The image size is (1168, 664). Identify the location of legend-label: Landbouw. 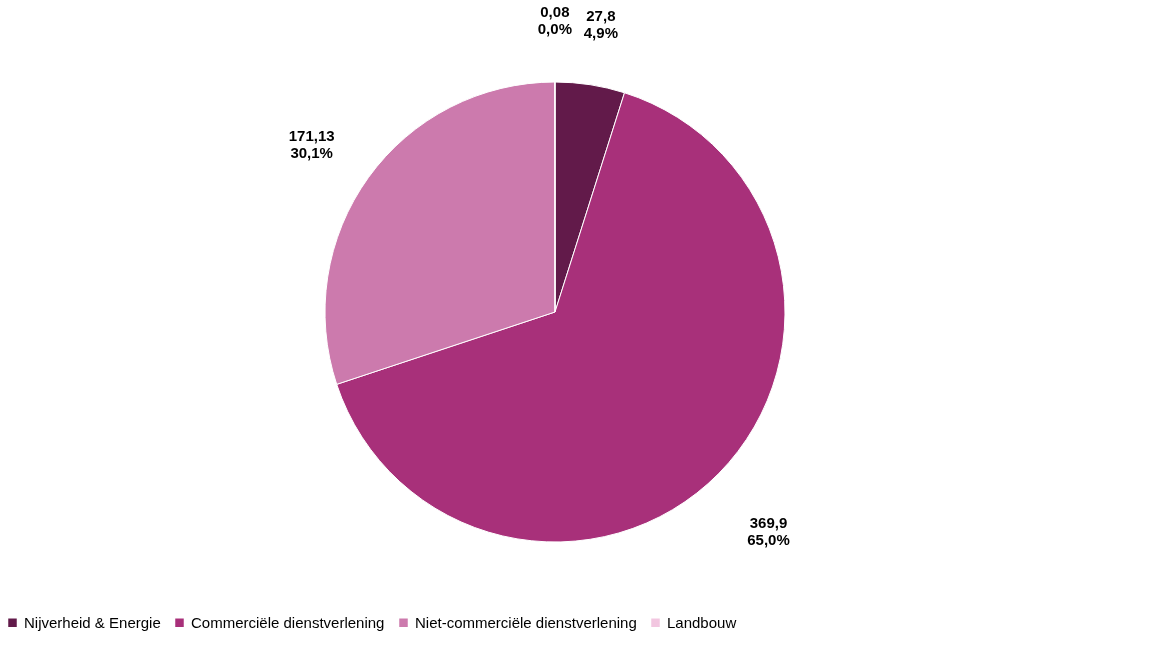
(702, 622).